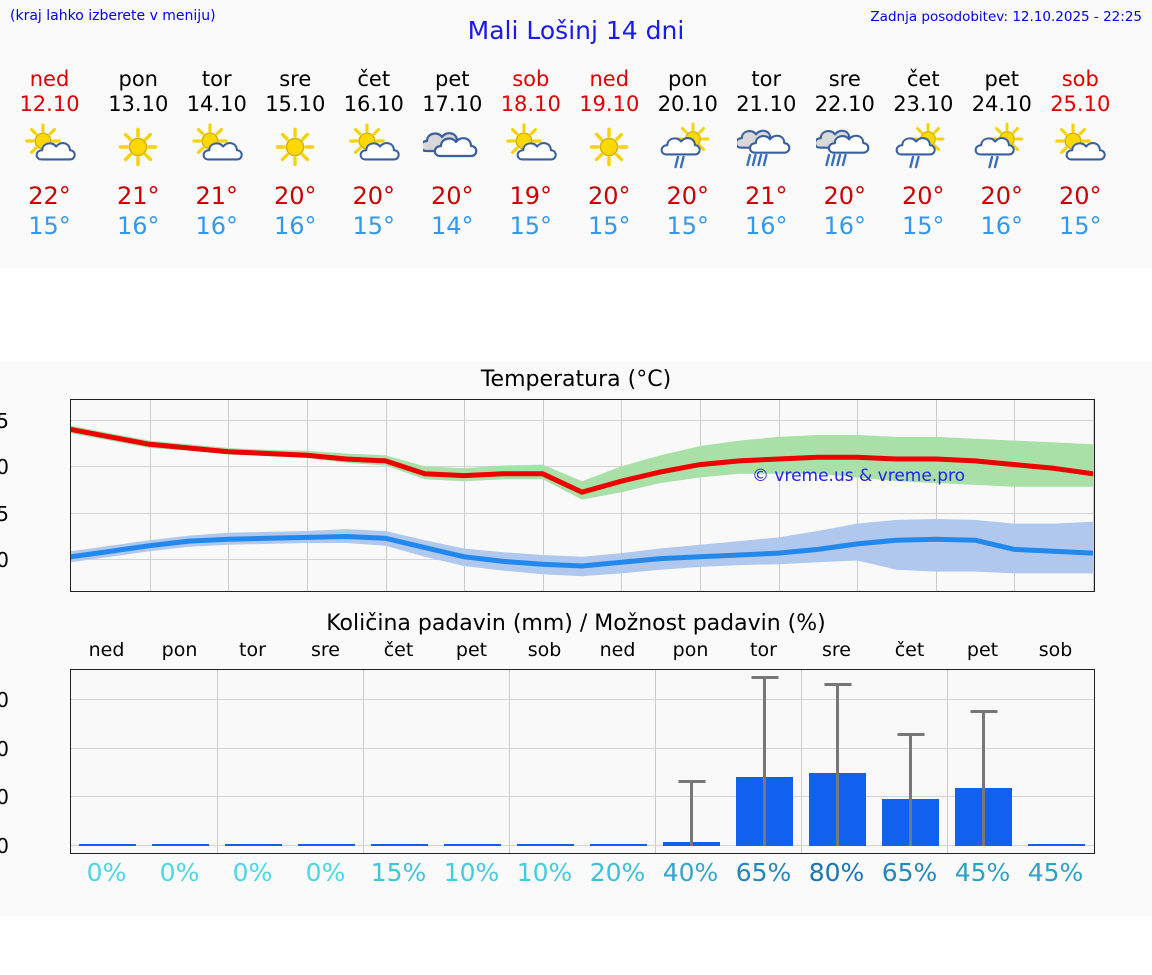 Image resolution: width=1152 pixels, height=975 pixels. What do you see at coordinates (179, 650) in the screenshot?
I see `precipitation-day-label: pon` at bounding box center [179, 650].